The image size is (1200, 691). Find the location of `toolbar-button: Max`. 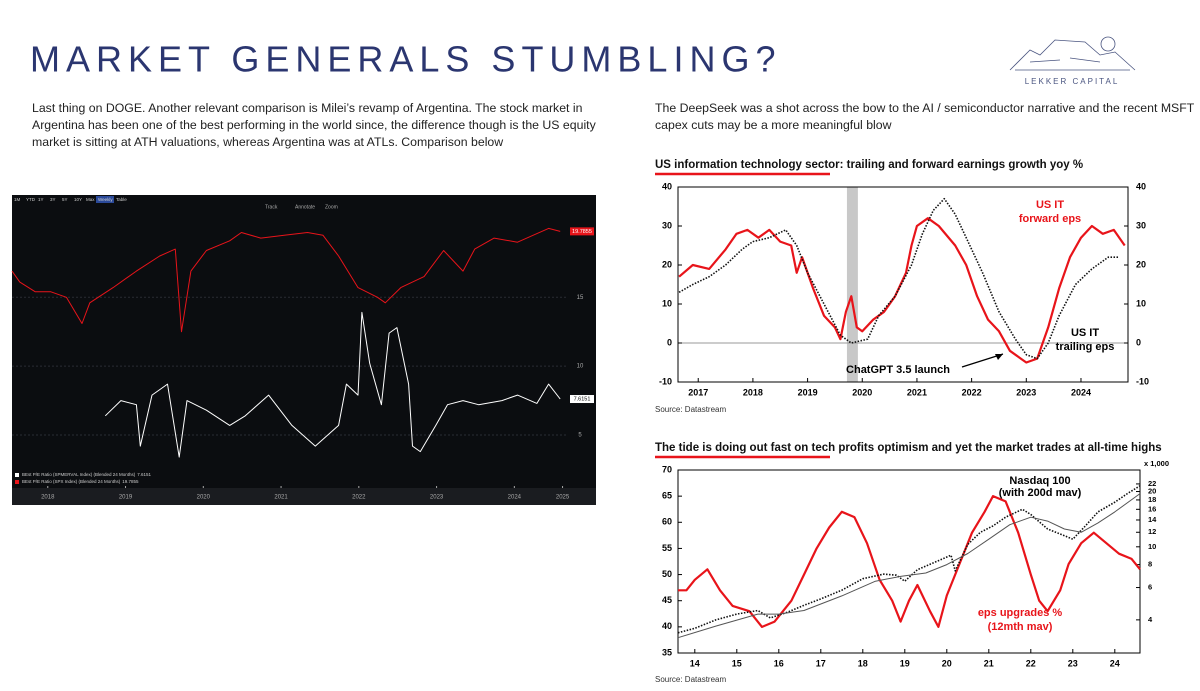

toolbar-button: Max is located at coordinates (90, 199).